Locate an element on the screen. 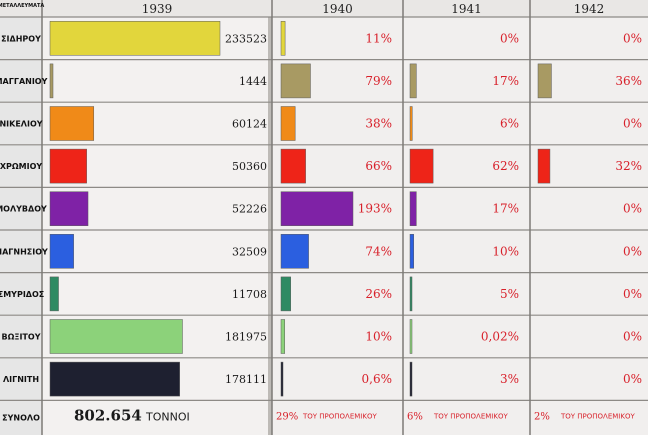 This screenshot has width=648, height=435. pct-label-1941: 0% is located at coordinates (509, 38).